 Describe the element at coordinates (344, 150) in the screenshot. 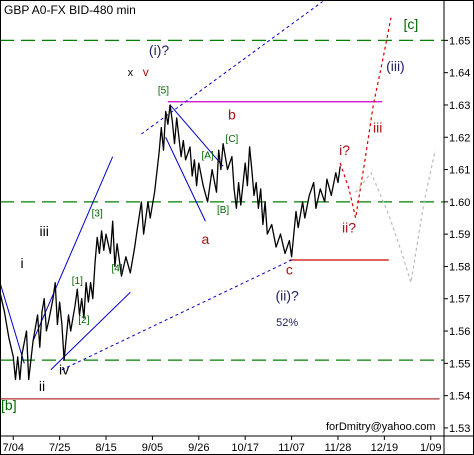

I see `wave-label: i?` at that location.